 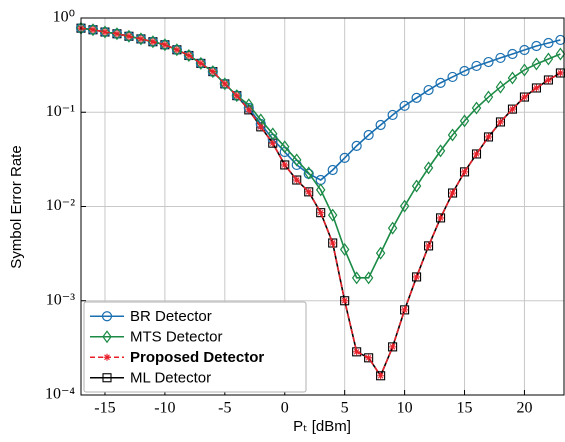 What do you see at coordinates (345, 408) in the screenshot?
I see `x-tick-label: 5` at bounding box center [345, 408].